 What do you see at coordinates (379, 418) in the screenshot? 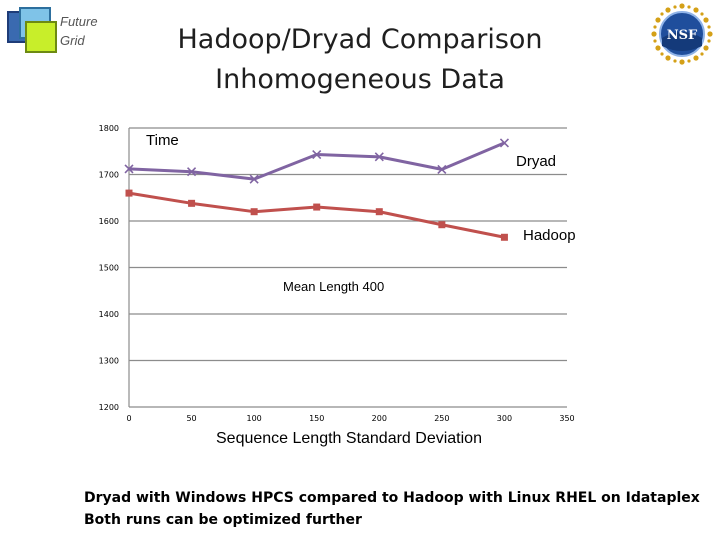
I see `x-tick-label: 200` at bounding box center [379, 418].